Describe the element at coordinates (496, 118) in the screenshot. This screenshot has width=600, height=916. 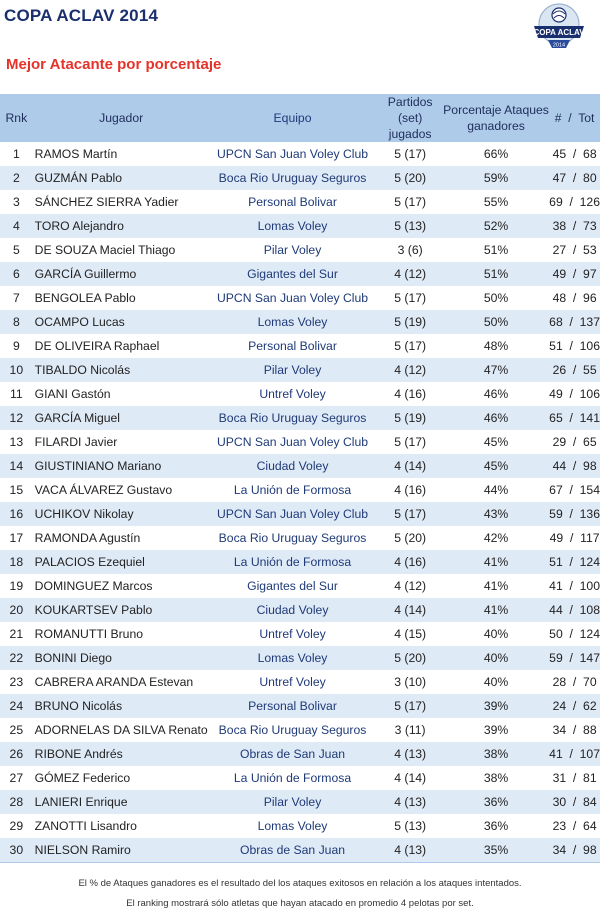
I see `col-header-porcentaje: Porcentaje Ataques ganadores` at that location.